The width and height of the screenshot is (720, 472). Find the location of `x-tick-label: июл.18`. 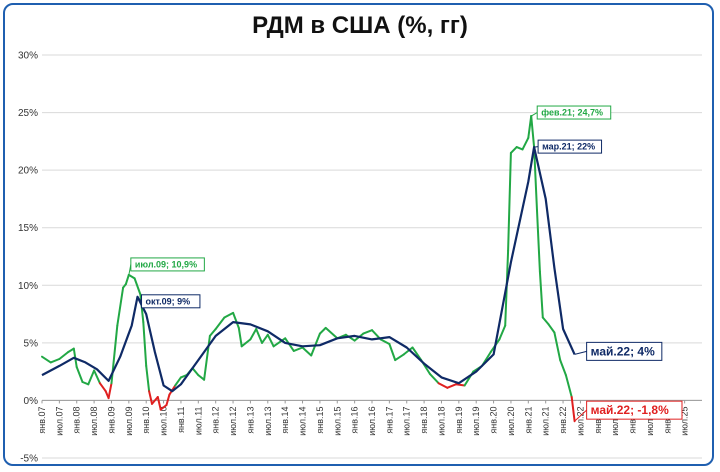

x-tick-label: июл.18 is located at coordinates (441, 420).